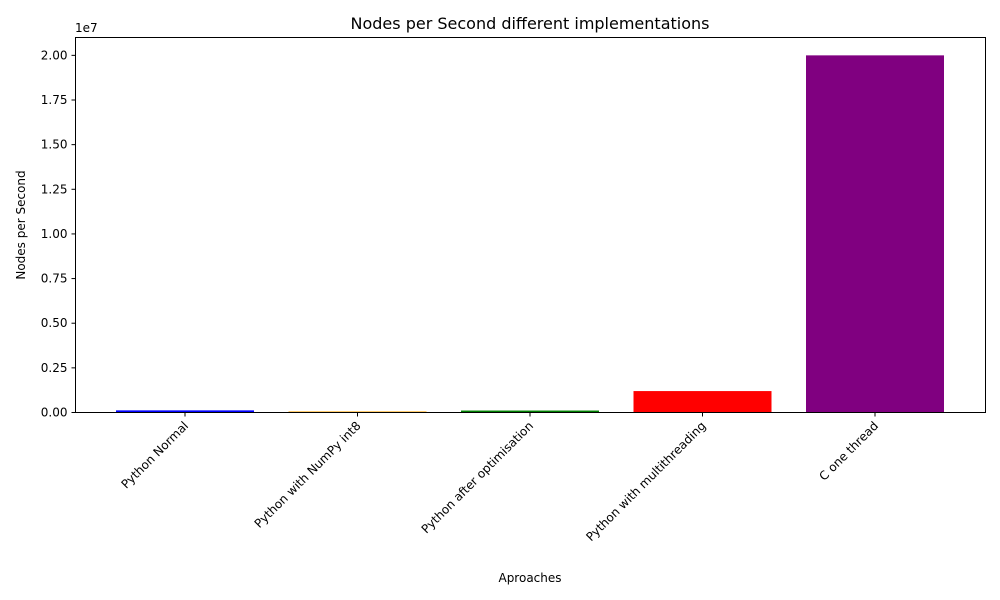 The image size is (1000, 600). Describe the element at coordinates (54, 323) in the screenshot. I see `y-tick-label: 0.50` at that location.